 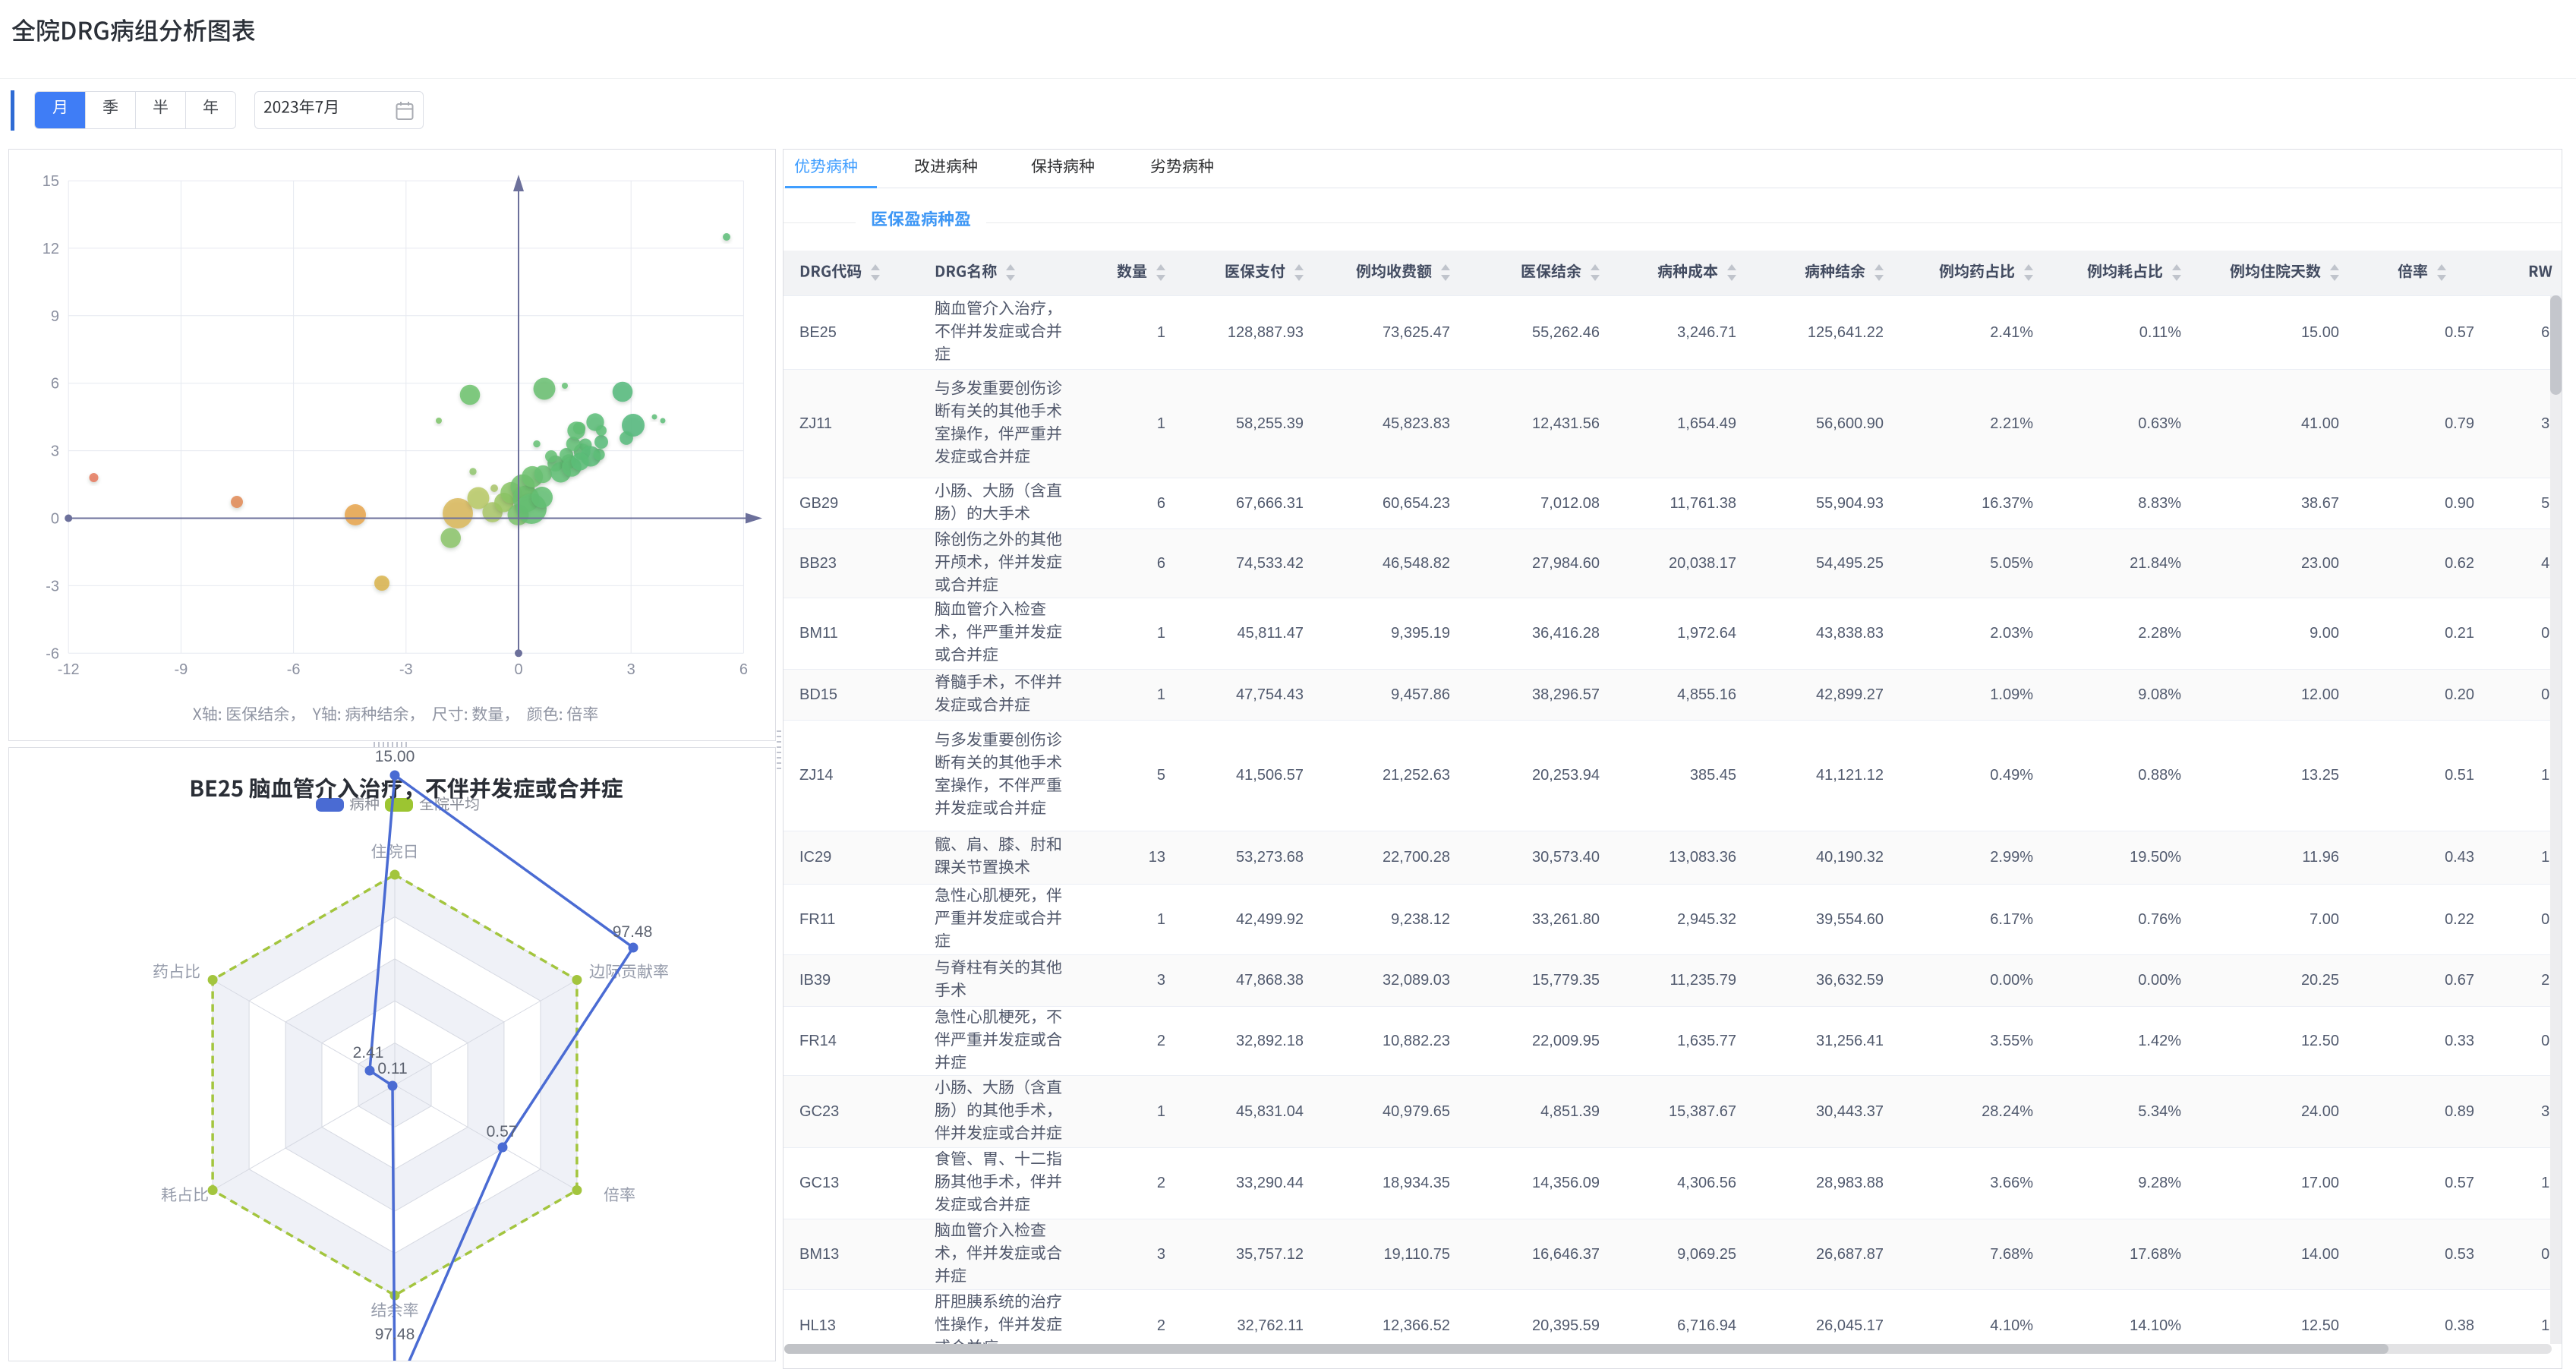 I want to click on svg-text: 15, so click(x=51, y=181).